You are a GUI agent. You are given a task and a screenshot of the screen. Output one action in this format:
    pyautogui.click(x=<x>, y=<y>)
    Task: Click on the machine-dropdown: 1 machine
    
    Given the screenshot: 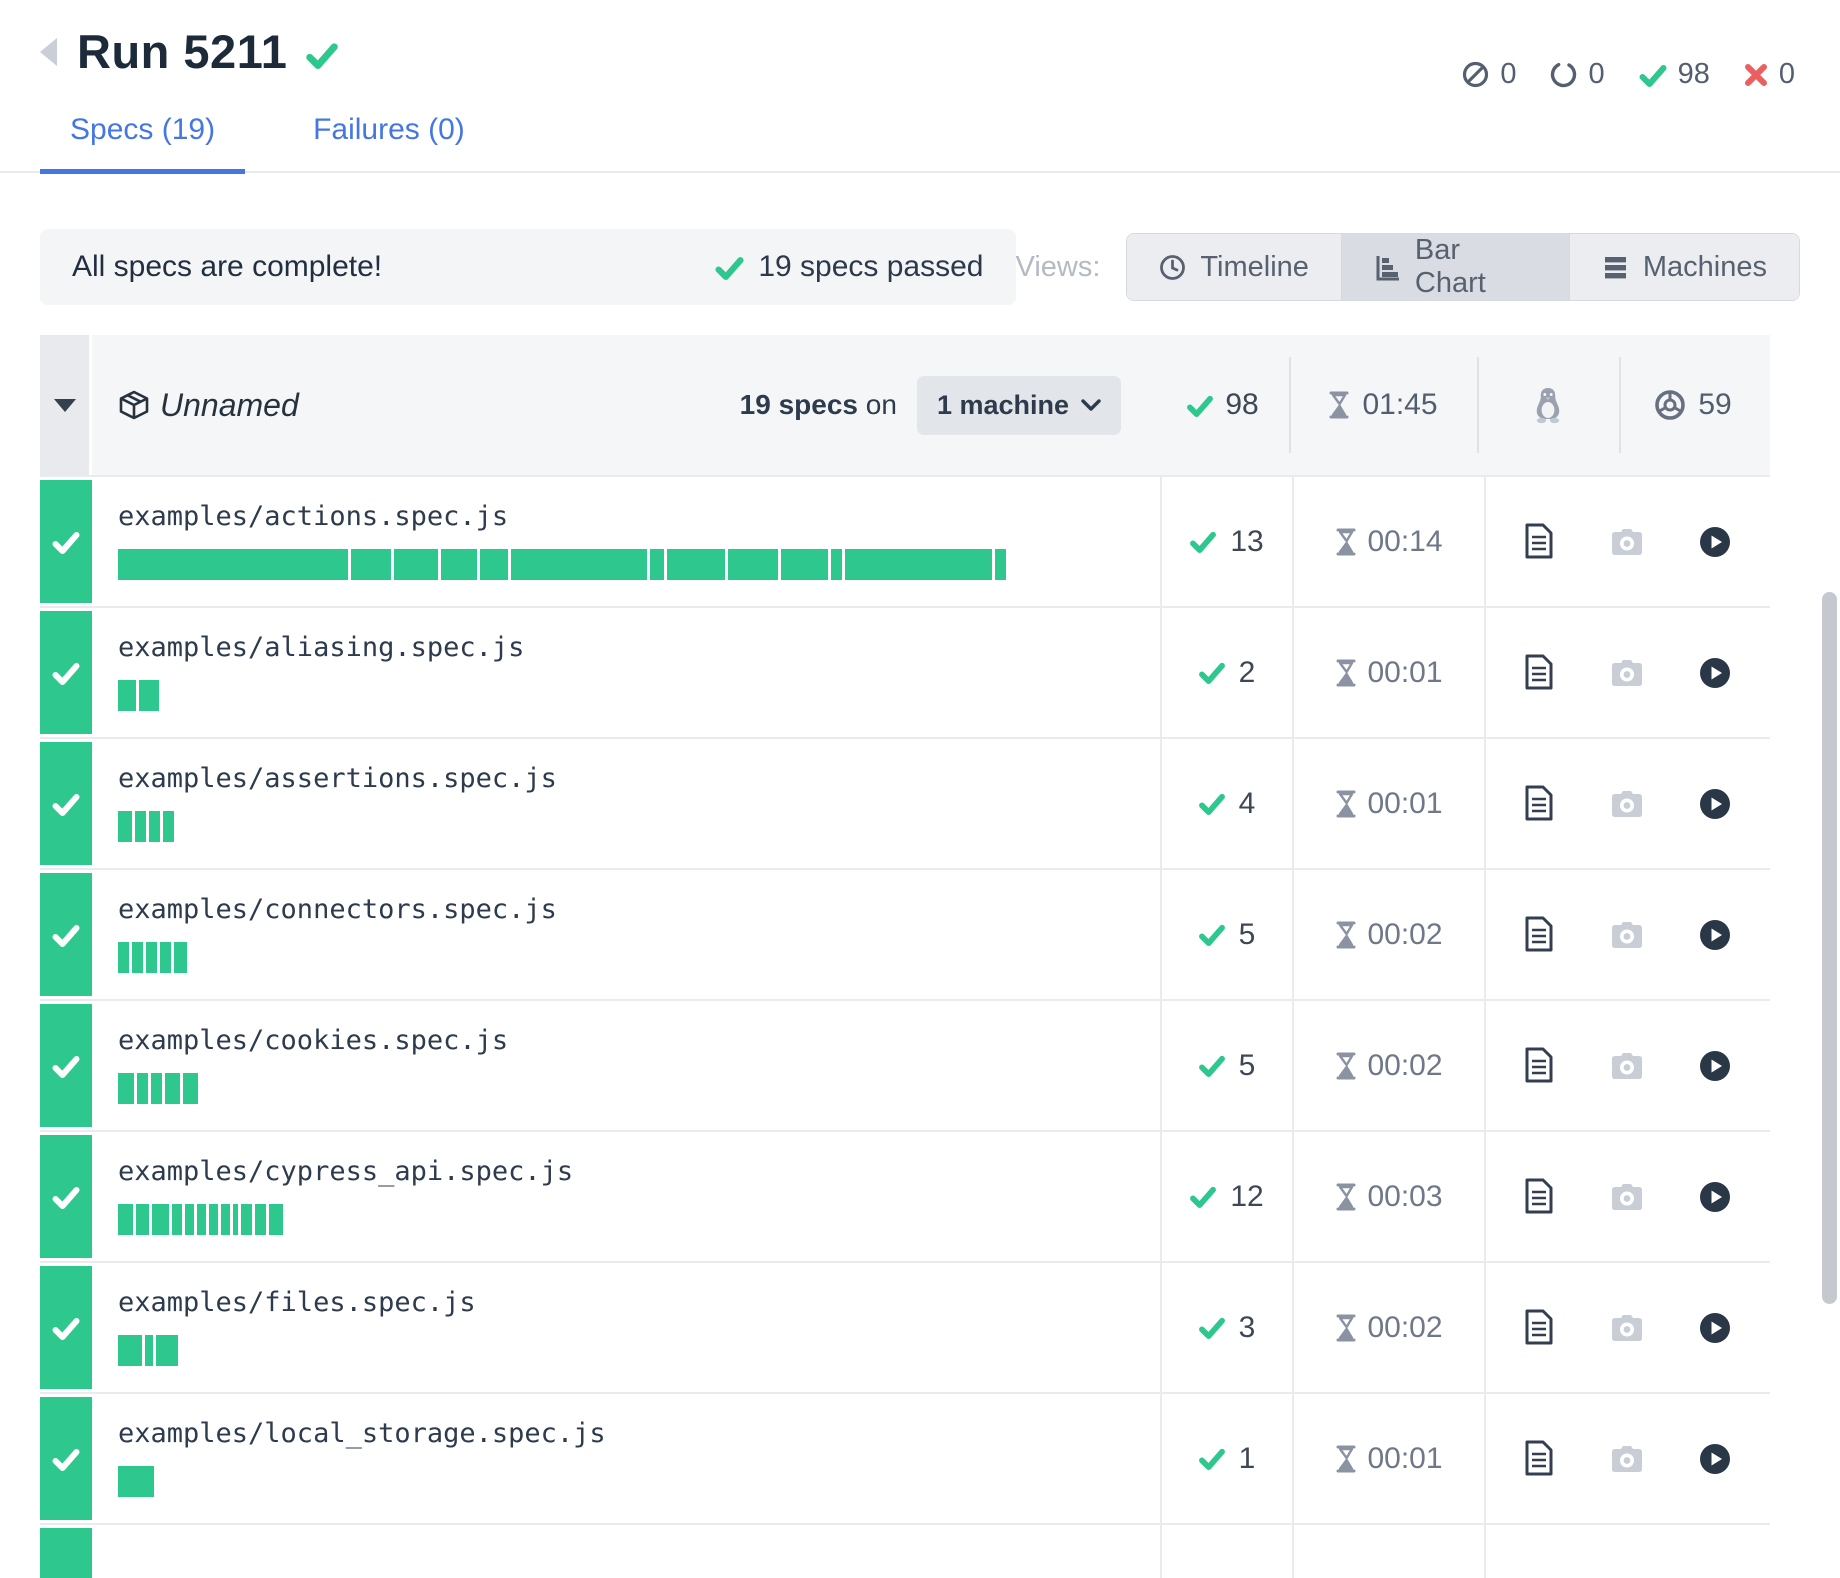 What is the action you would take?
    pyautogui.click(x=1018, y=405)
    